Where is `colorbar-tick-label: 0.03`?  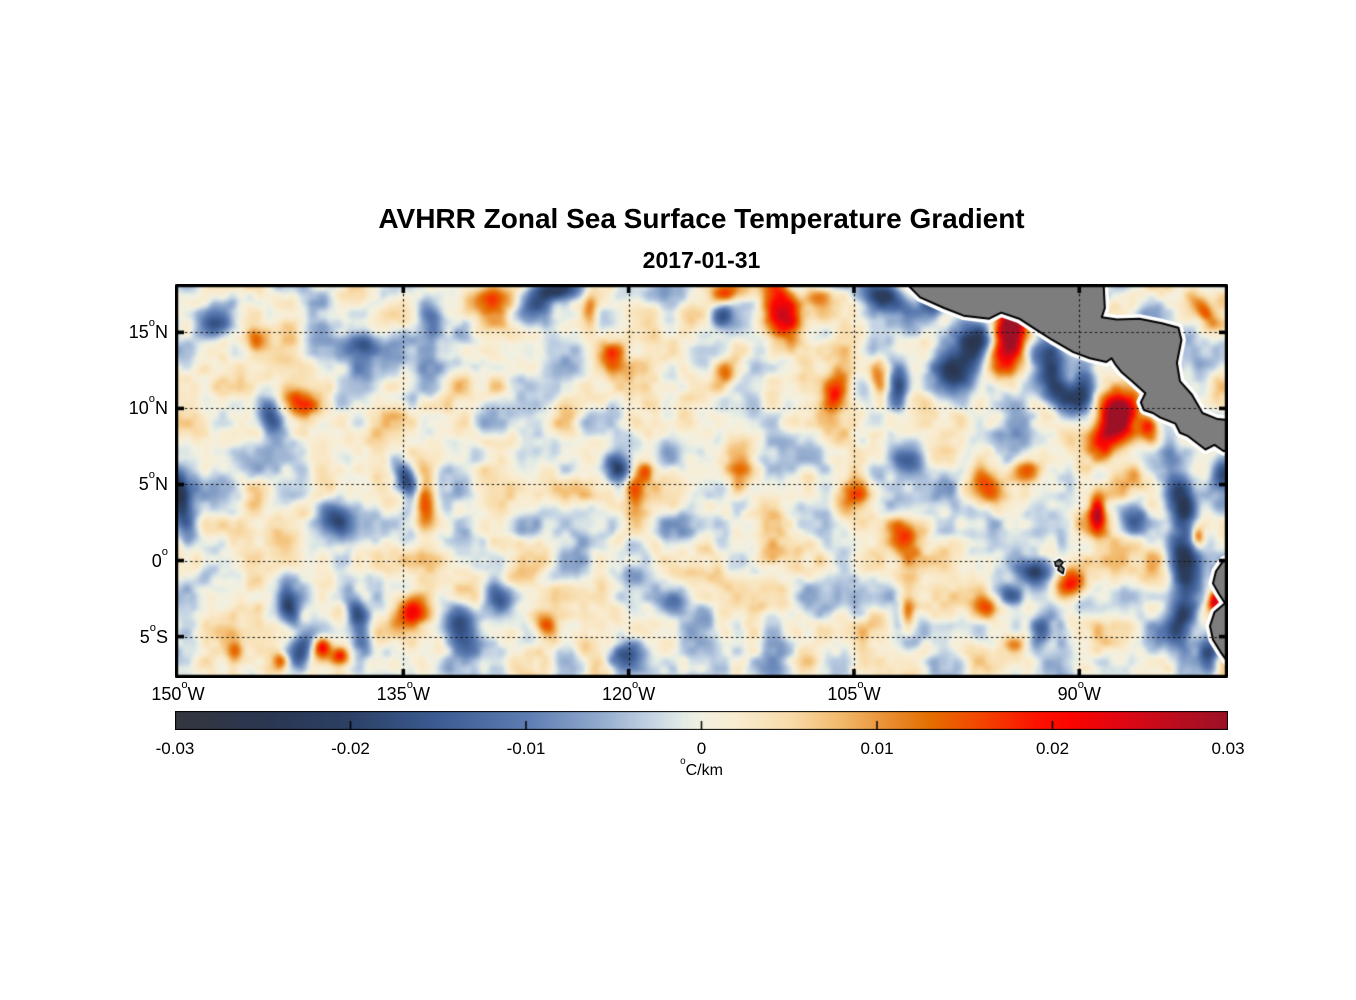
colorbar-tick-label: 0.03 is located at coordinates (1228, 748).